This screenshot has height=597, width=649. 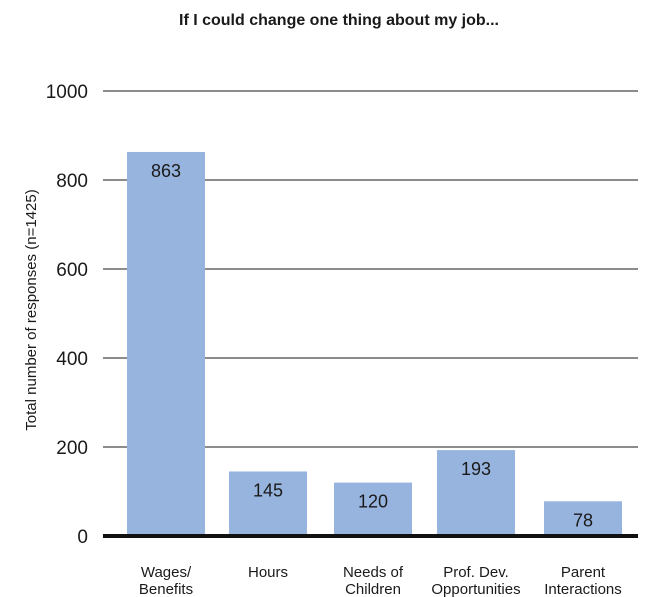 I want to click on x-category-label: Wages/, so click(x=166, y=572).